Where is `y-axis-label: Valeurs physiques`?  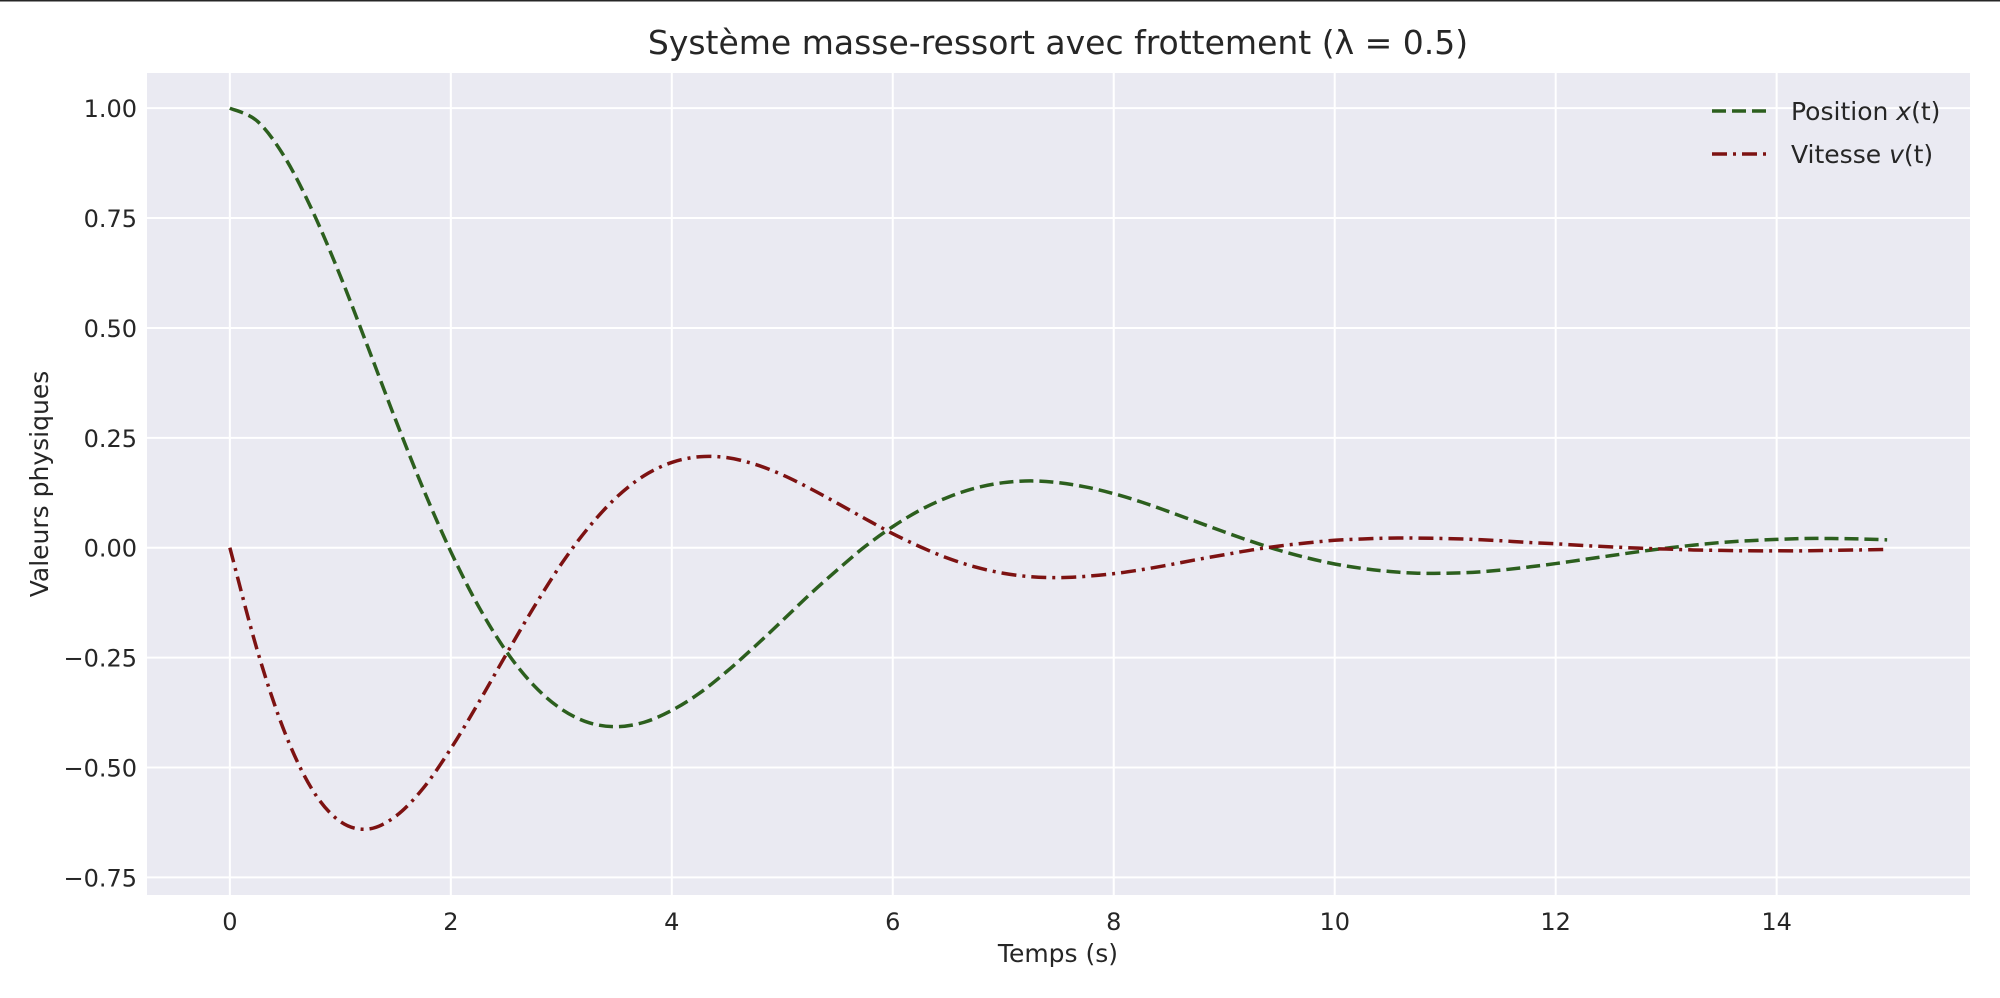 y-axis-label: Valeurs physiques is located at coordinates (39, 484).